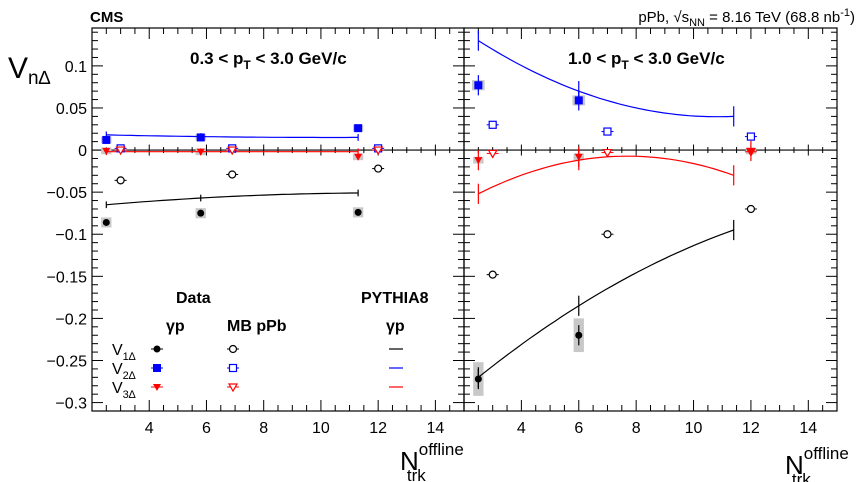 The height and width of the screenshot is (482, 857). I want to click on legend-gamma-p-pythia: γp, so click(395, 326).